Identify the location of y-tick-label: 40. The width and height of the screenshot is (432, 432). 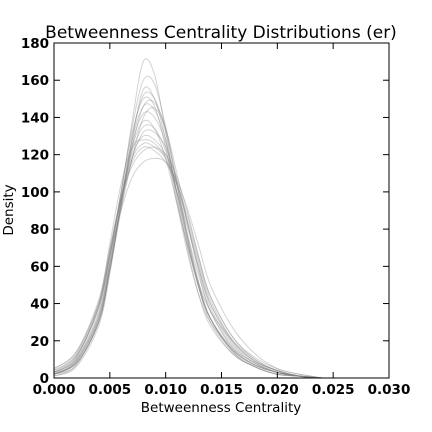
(39, 305).